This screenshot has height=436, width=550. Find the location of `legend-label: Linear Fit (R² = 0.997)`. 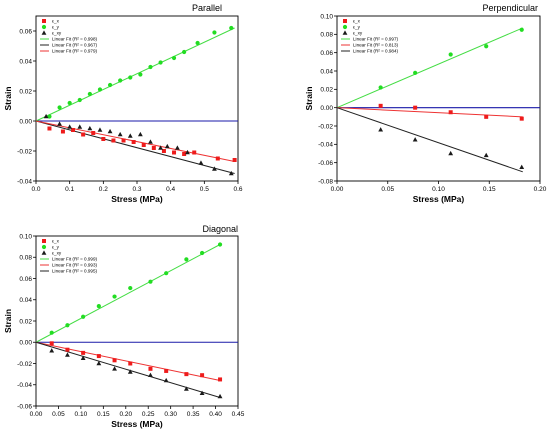

legend-label: Linear Fit (R² = 0.997) is located at coordinates (376, 39).